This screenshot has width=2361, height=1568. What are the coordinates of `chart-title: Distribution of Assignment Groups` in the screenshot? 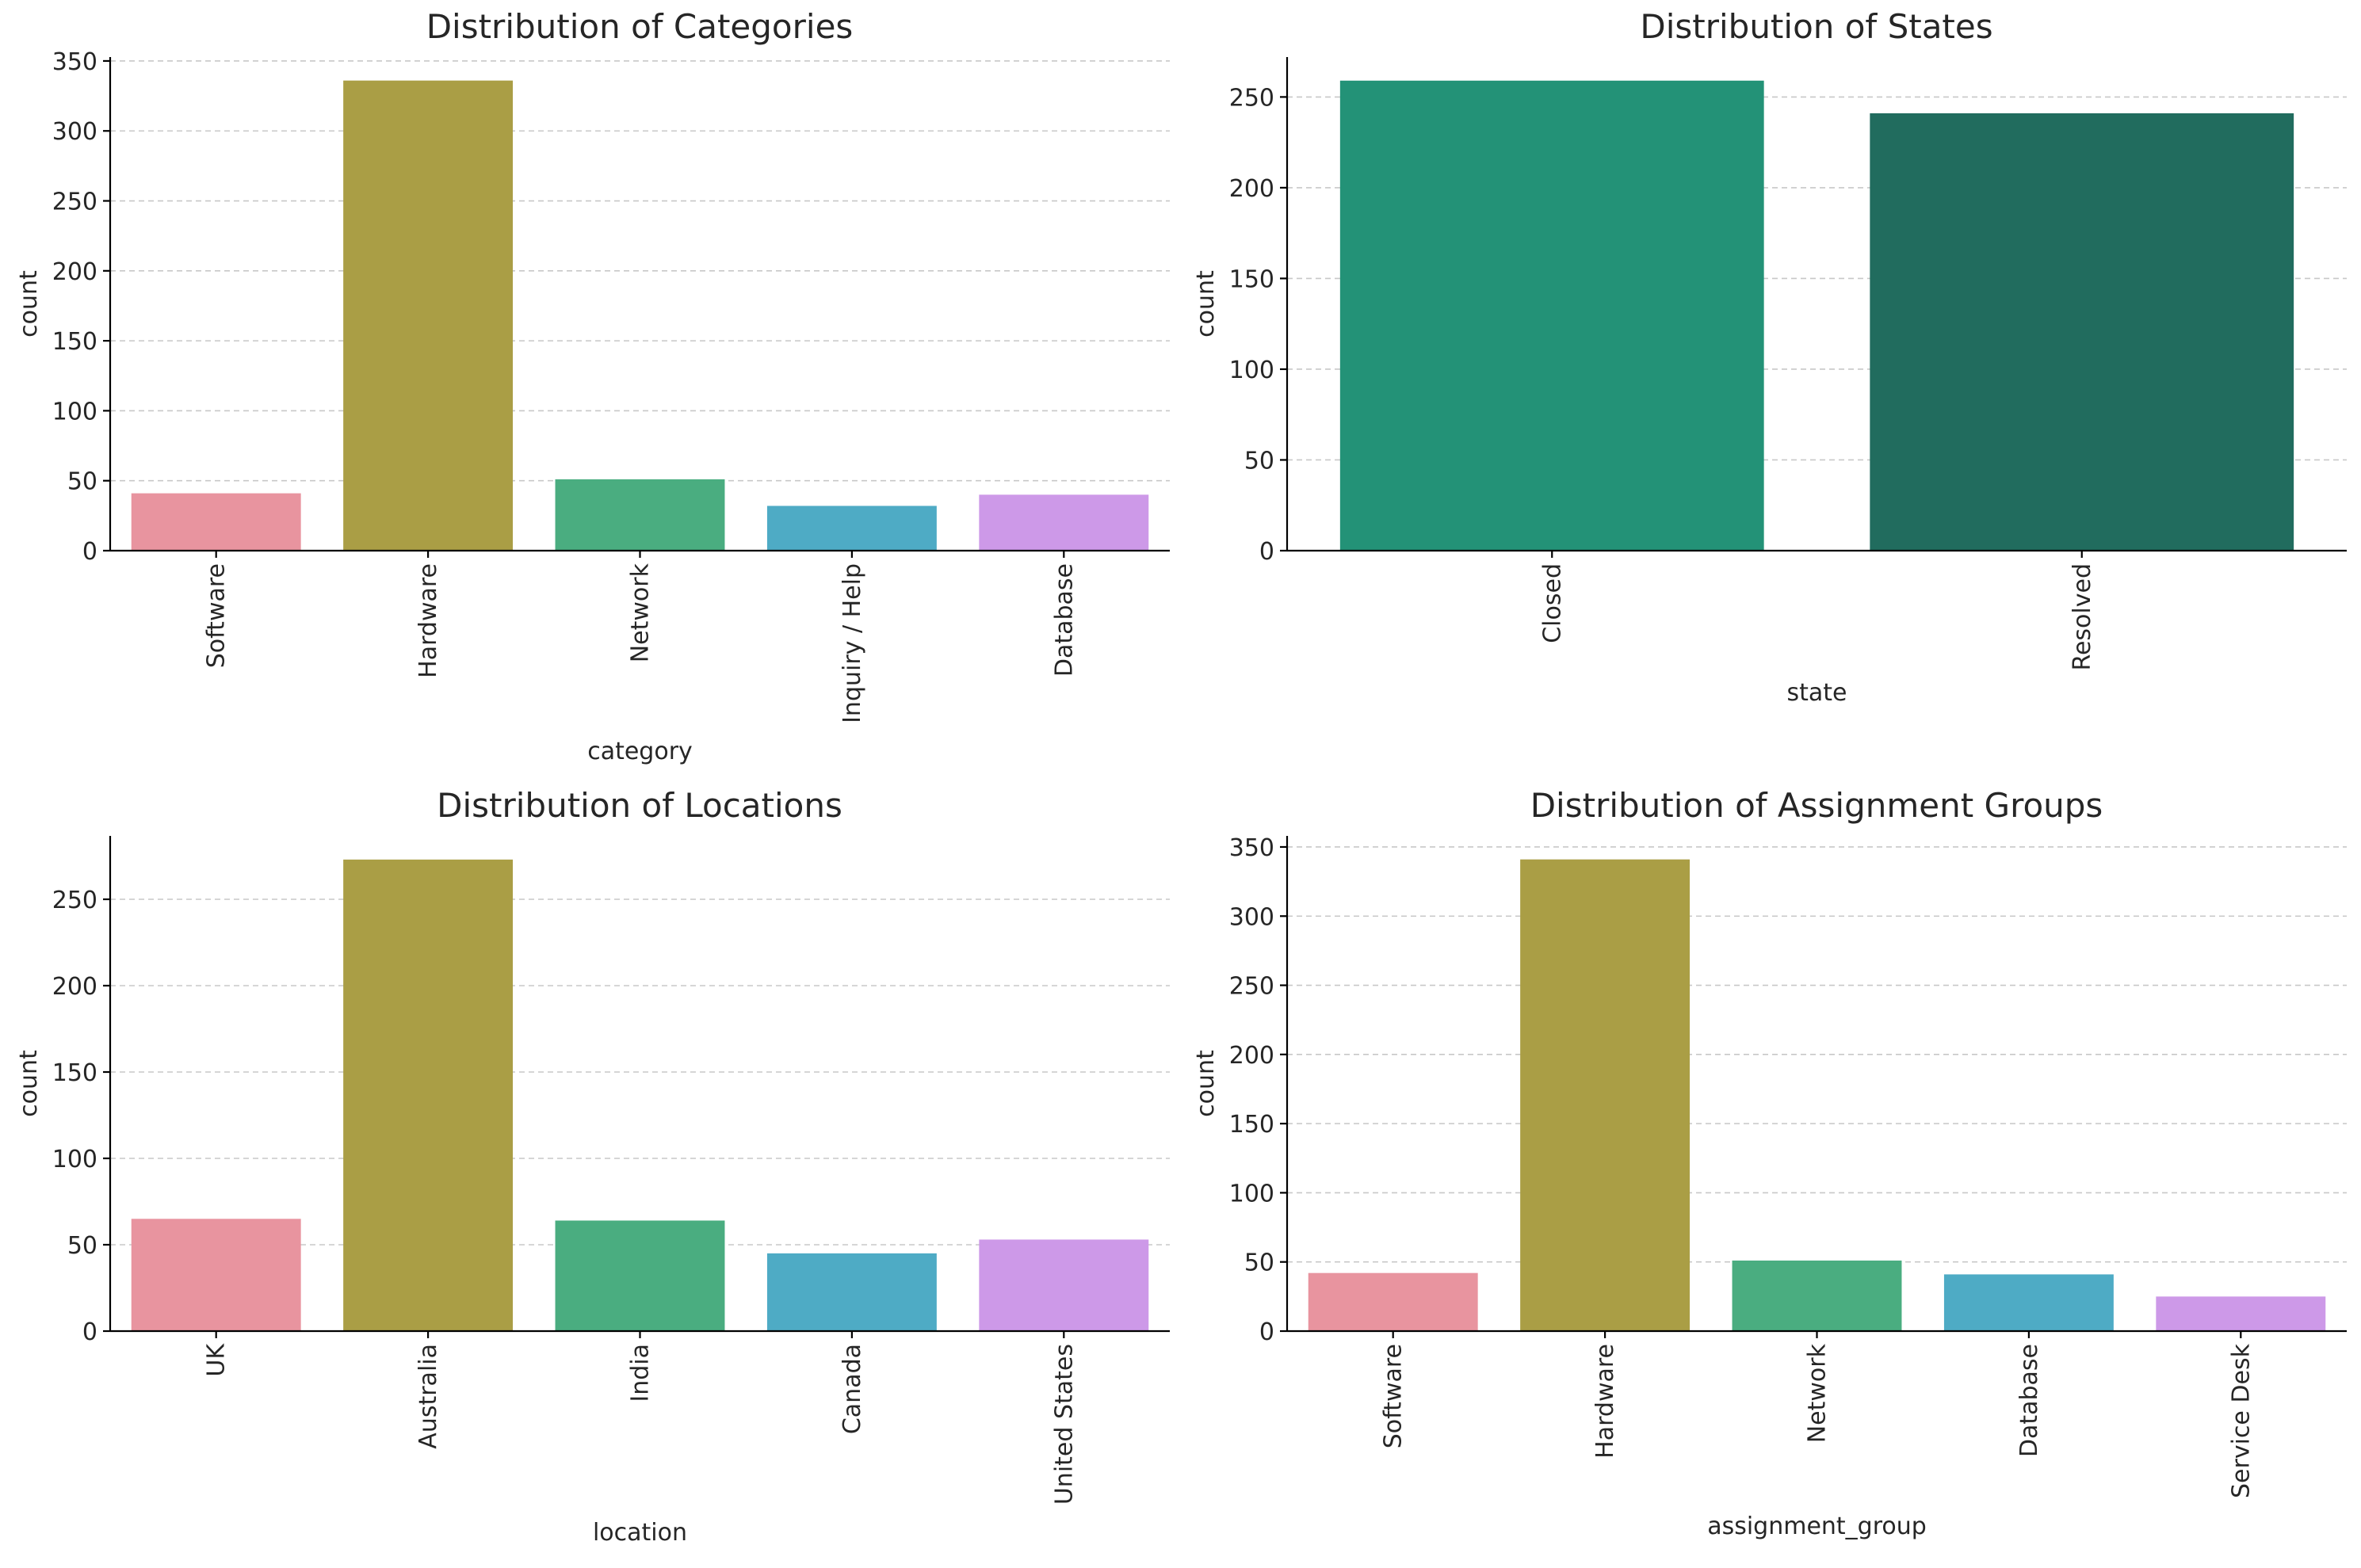 It's located at (1816, 805).